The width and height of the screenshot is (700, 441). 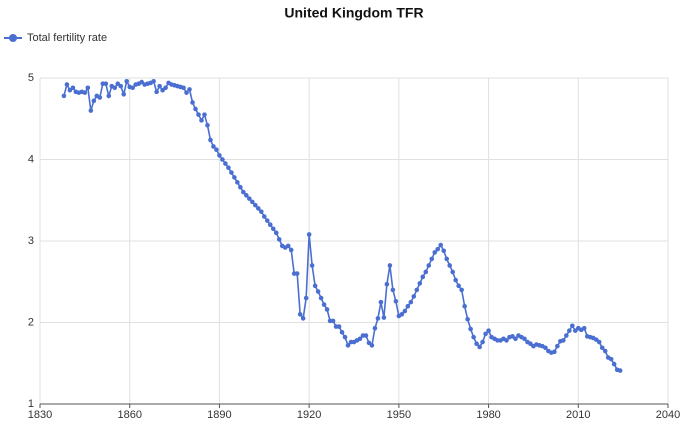 I want to click on y-tick-label: 3, so click(x=31, y=241).